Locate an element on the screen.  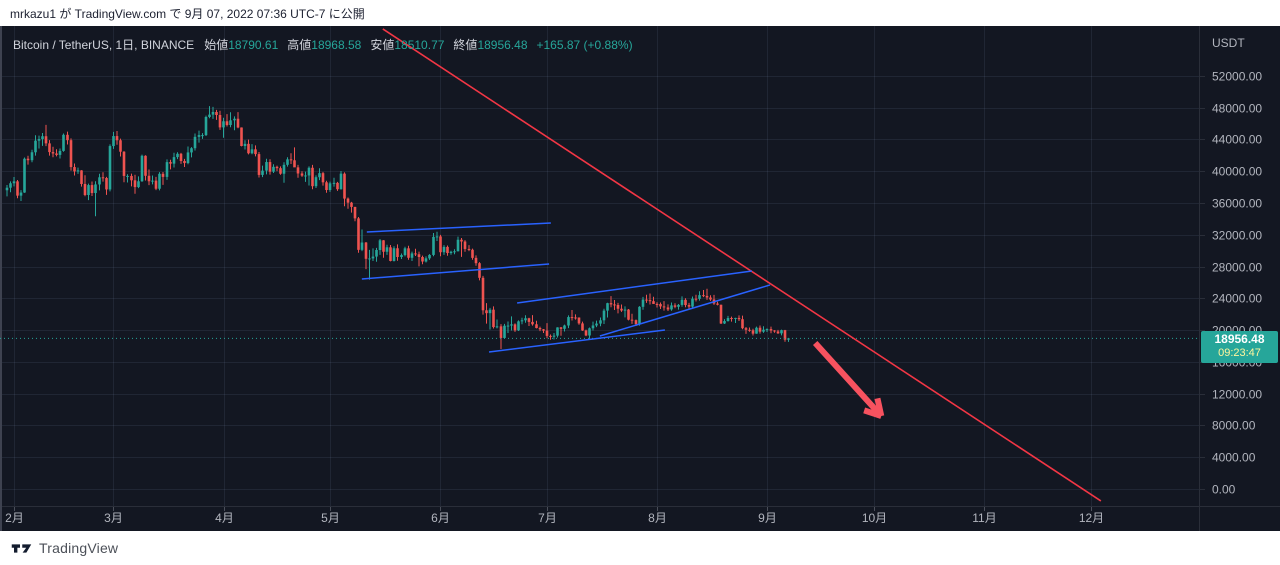
svg-text: 48000.00 is located at coordinates (1237, 109).